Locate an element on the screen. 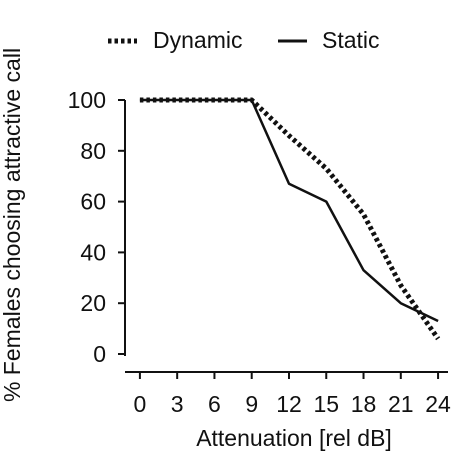 This screenshot has height=459, width=464. x-tick-label: 3 is located at coordinates (177, 404).